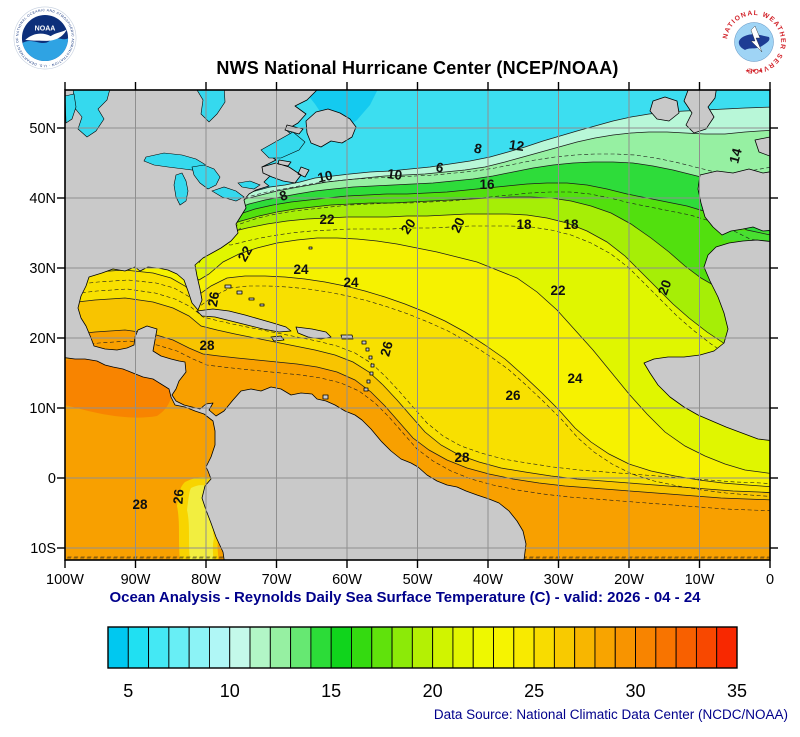  I want to click on y-axis-label: 30N, so click(42, 269).